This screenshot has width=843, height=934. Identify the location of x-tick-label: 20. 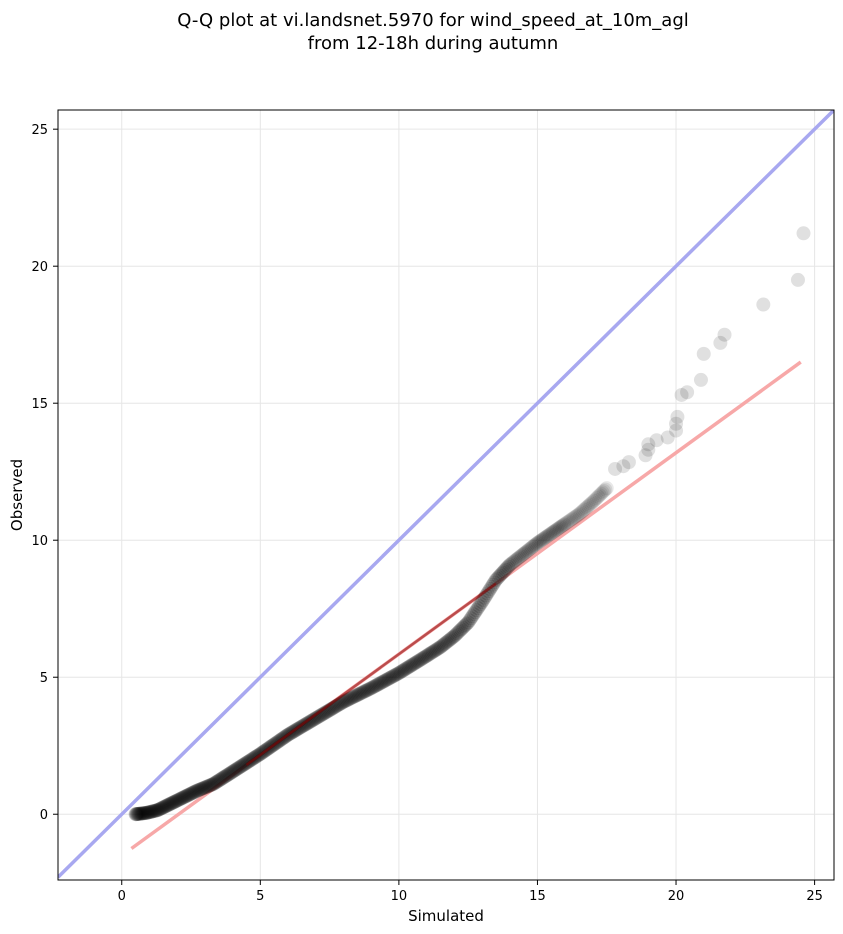
(676, 896).